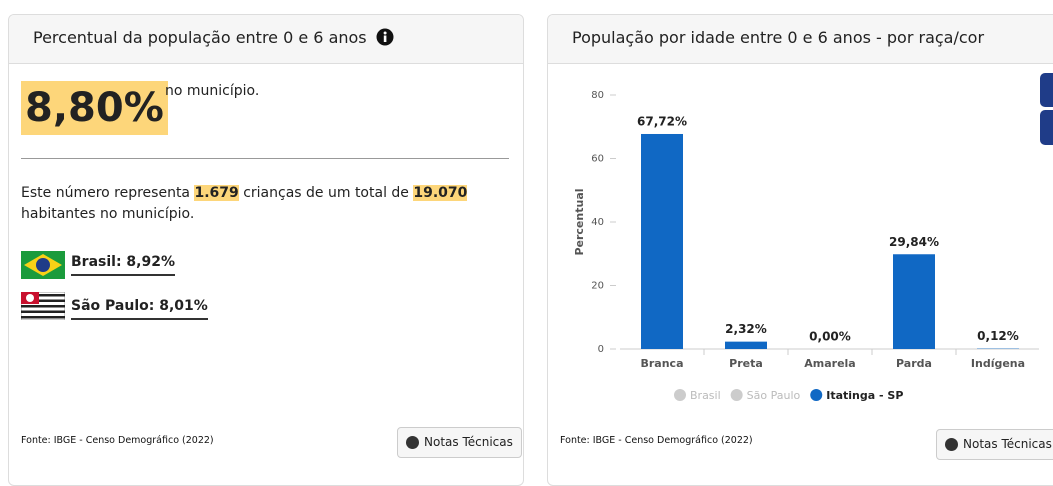 The width and height of the screenshot is (1053, 486). Describe the element at coordinates (661, 363) in the screenshot. I see `x-tick-label: Branca` at that location.